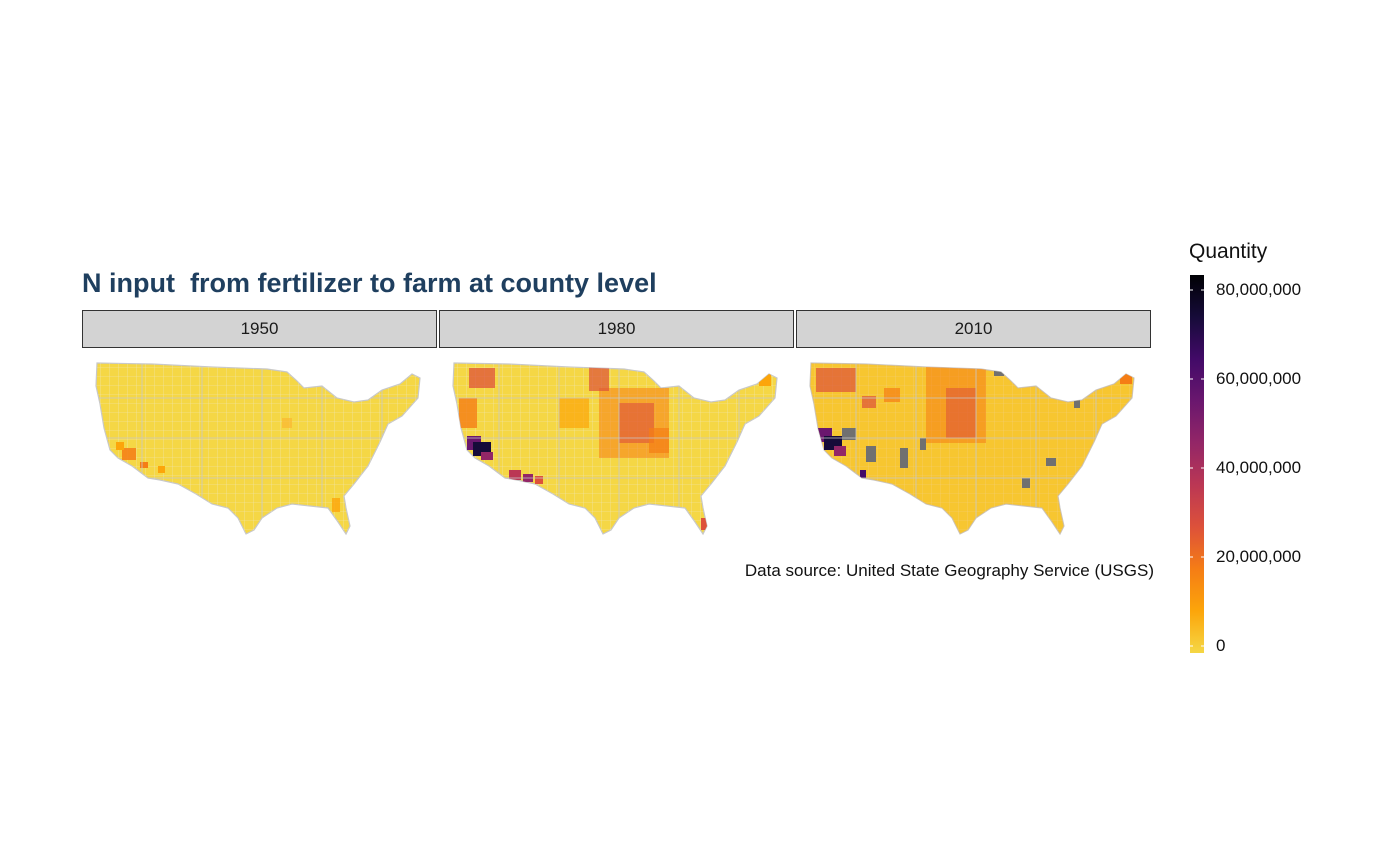 The image size is (1400, 865). What do you see at coordinates (1259, 378) in the screenshot?
I see `legend-tick-label: 60,000,000` at bounding box center [1259, 378].